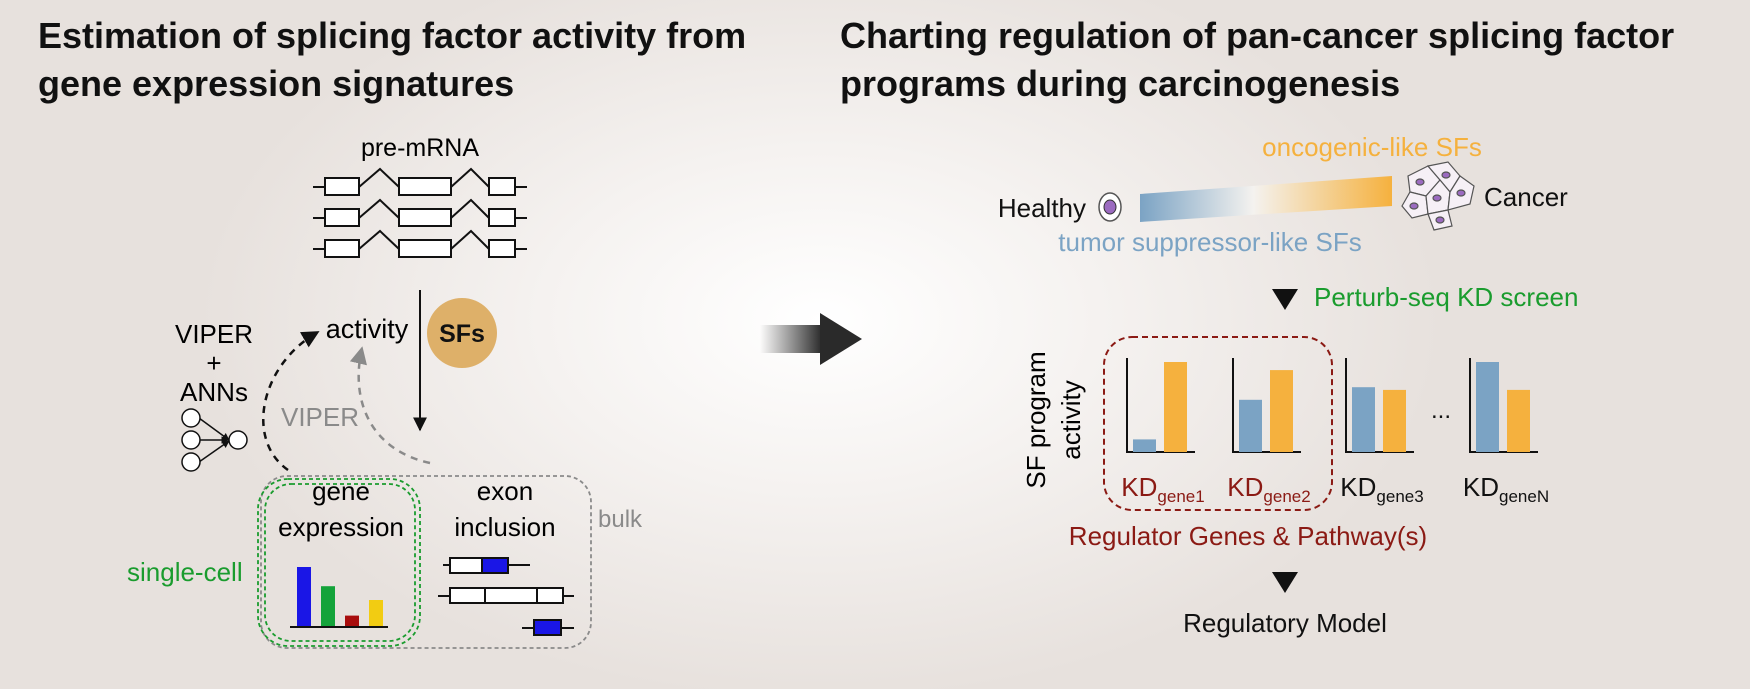  What do you see at coordinates (1218, 423) in the screenshot?
I see `regulator-group-box` at bounding box center [1218, 423].